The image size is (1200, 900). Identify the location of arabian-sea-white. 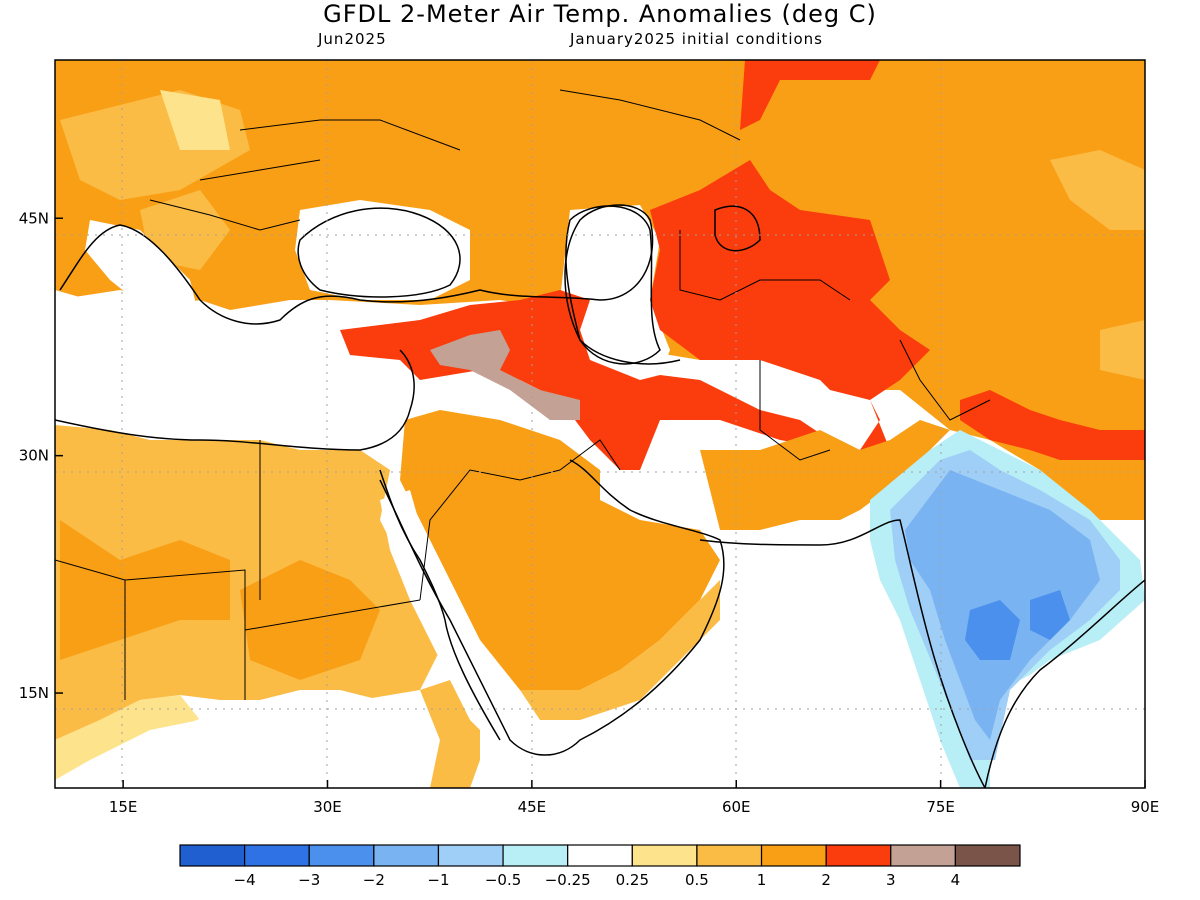
(740, 664).